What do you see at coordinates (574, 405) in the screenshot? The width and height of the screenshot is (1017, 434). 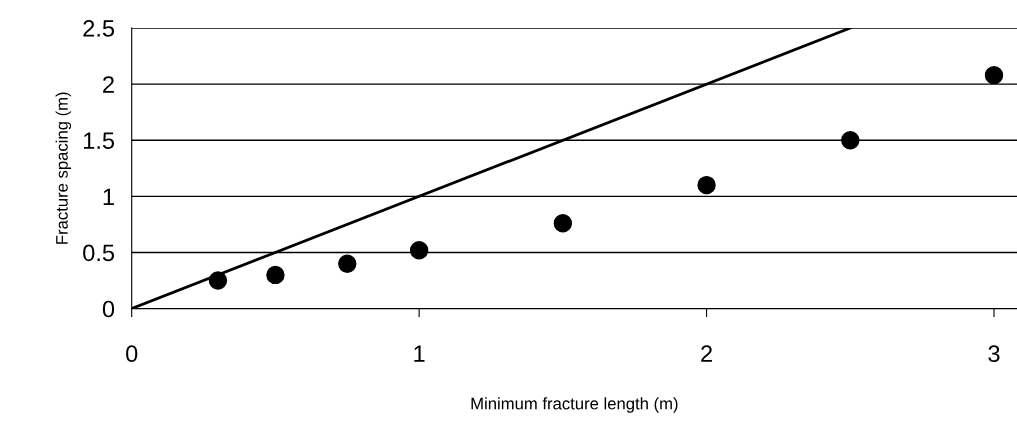 I see `x-axis-title: Minimum fracture length (m)` at bounding box center [574, 405].